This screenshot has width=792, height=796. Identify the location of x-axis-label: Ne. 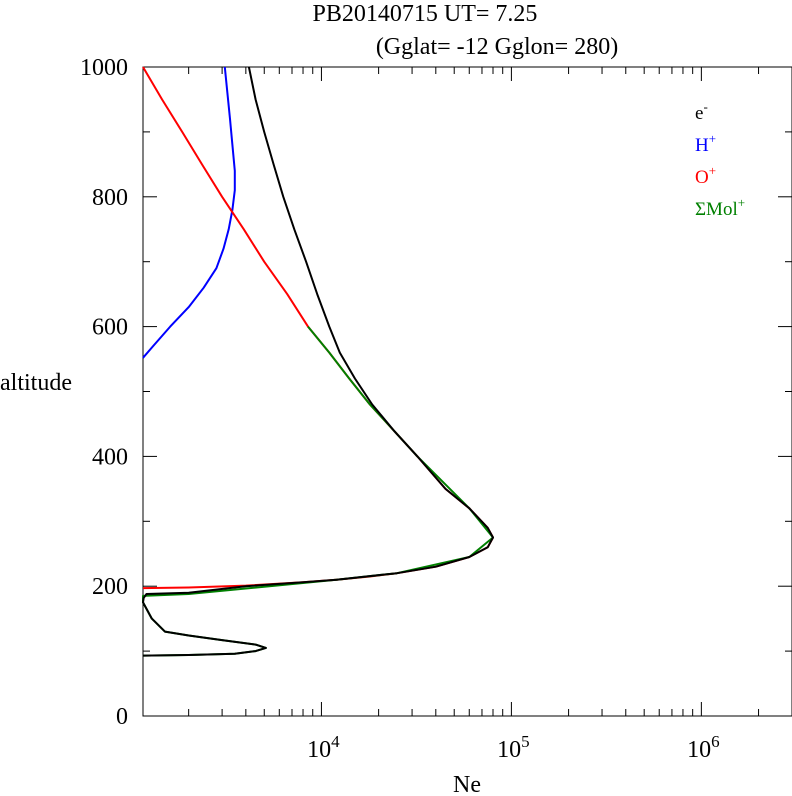
(467, 784).